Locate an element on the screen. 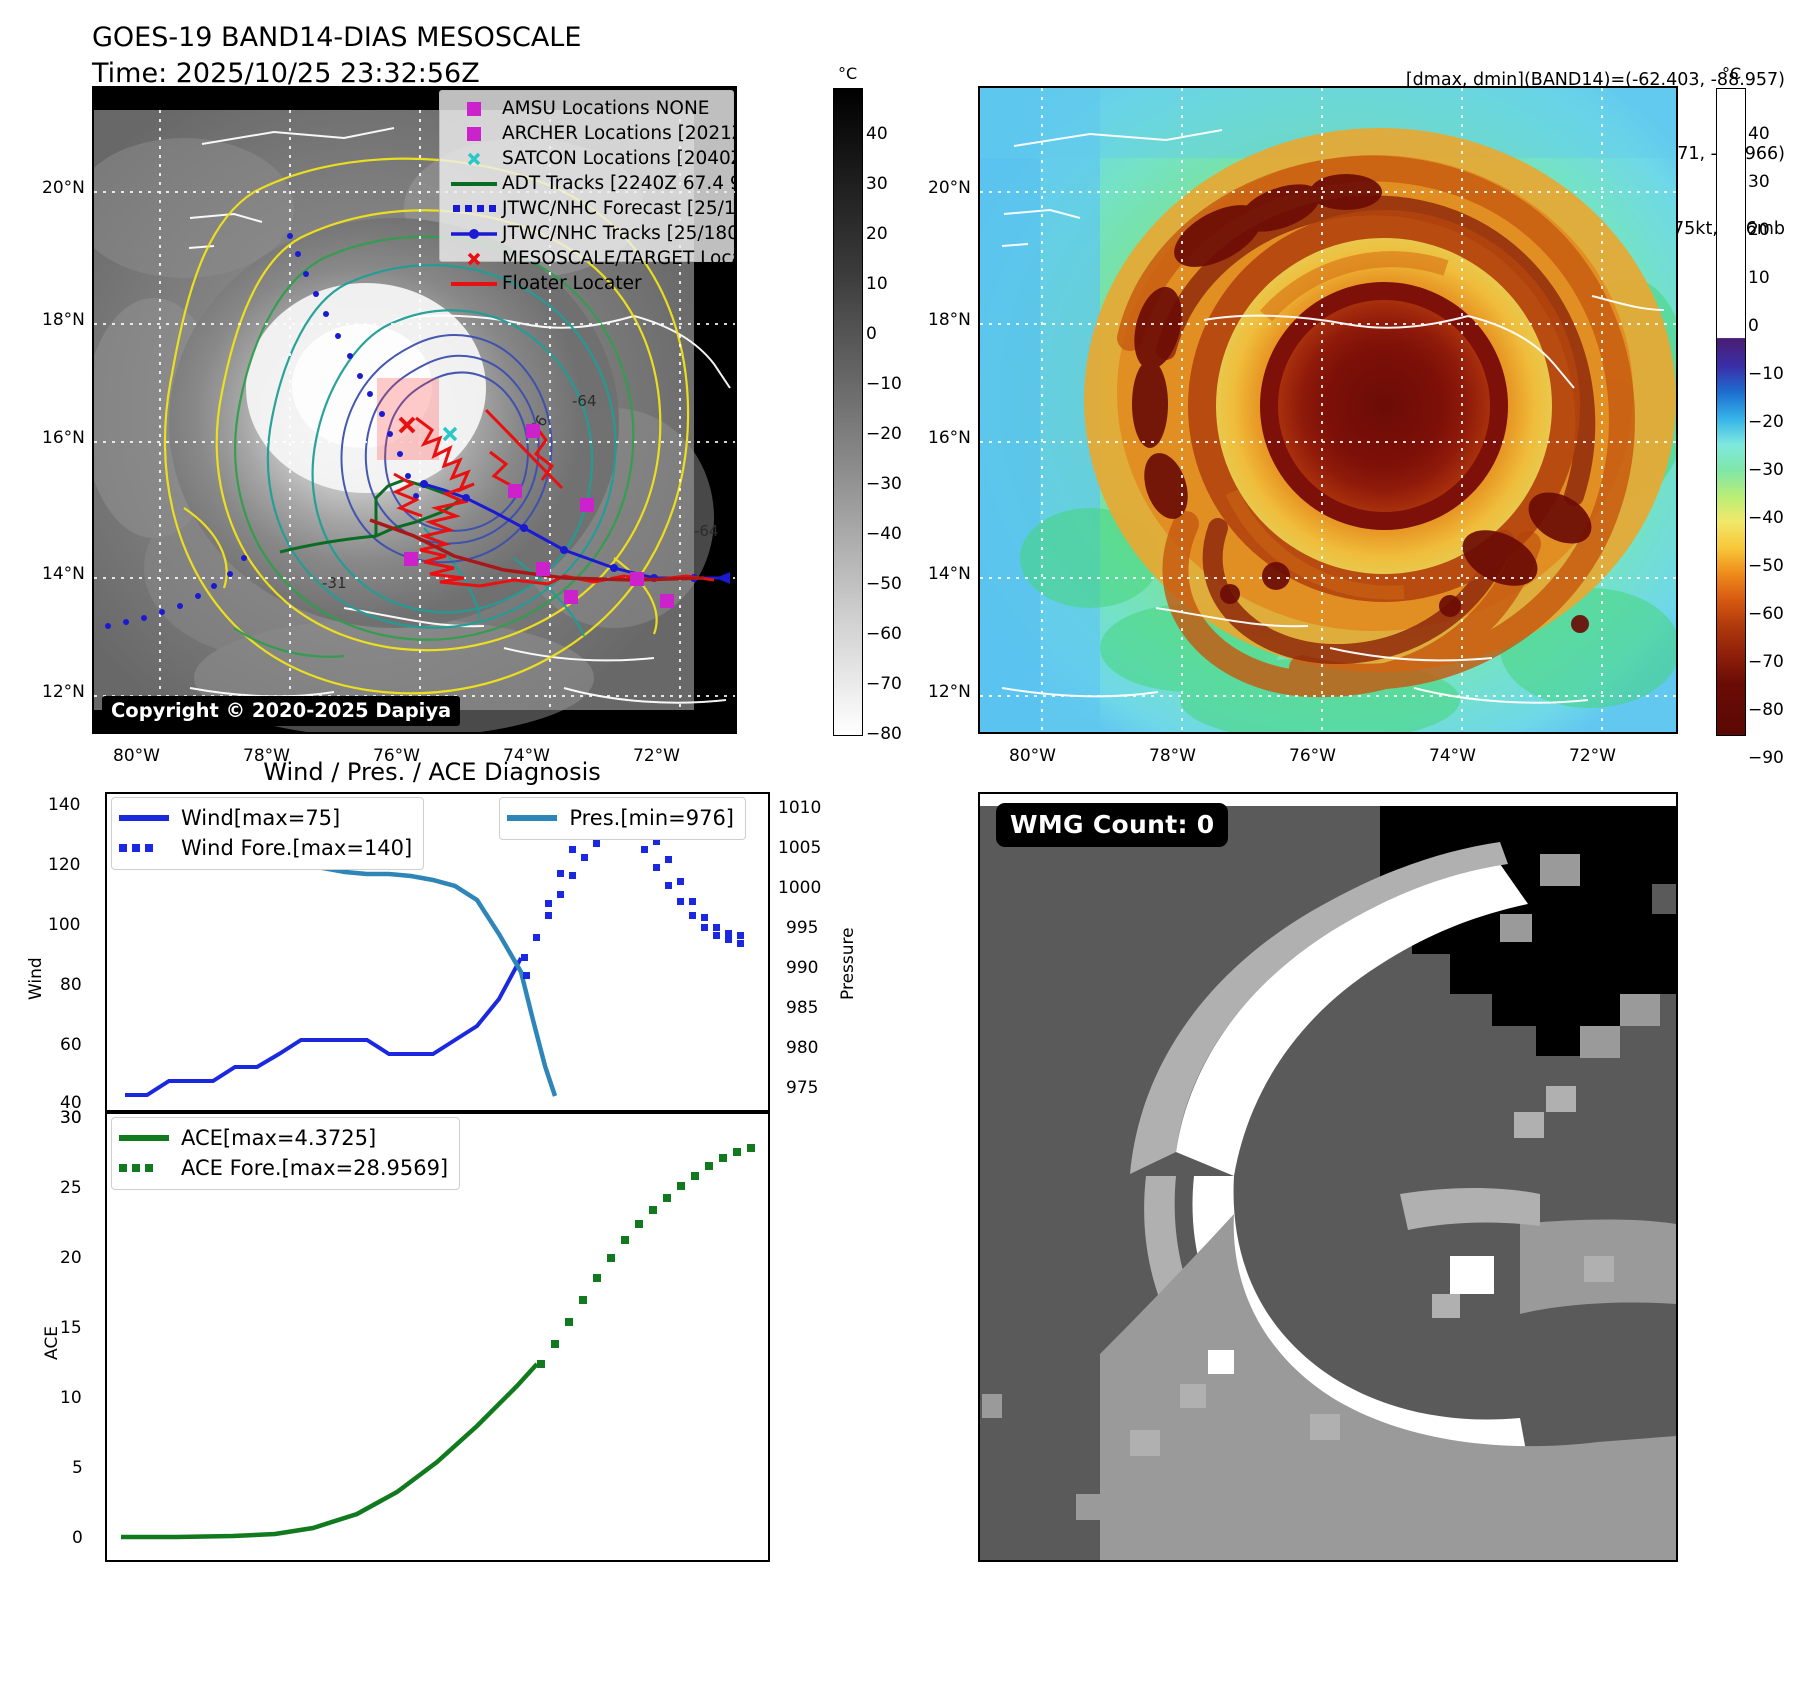  left-cb-tick-m10: −10 is located at coordinates (884, 384).